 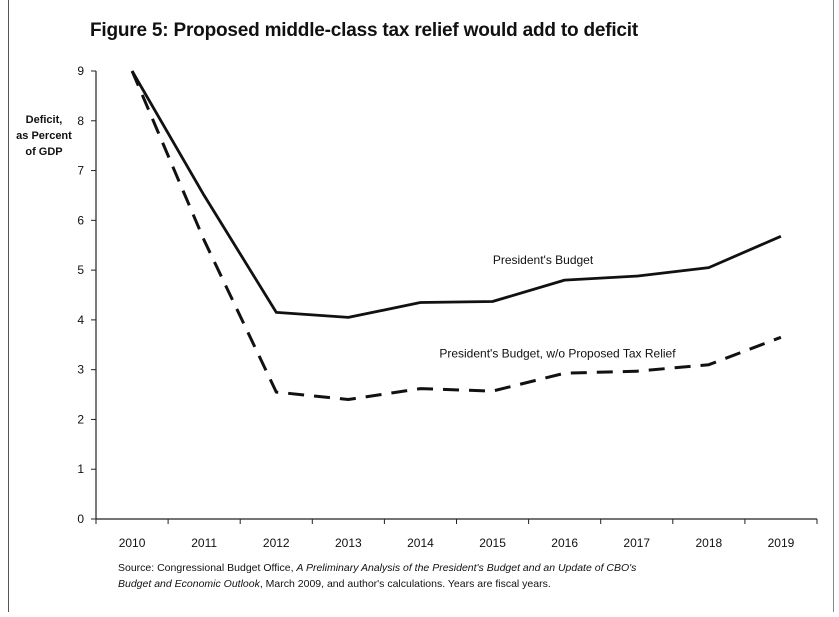 What do you see at coordinates (44, 152) in the screenshot?
I see `y-axis-label-line: of GDP` at bounding box center [44, 152].